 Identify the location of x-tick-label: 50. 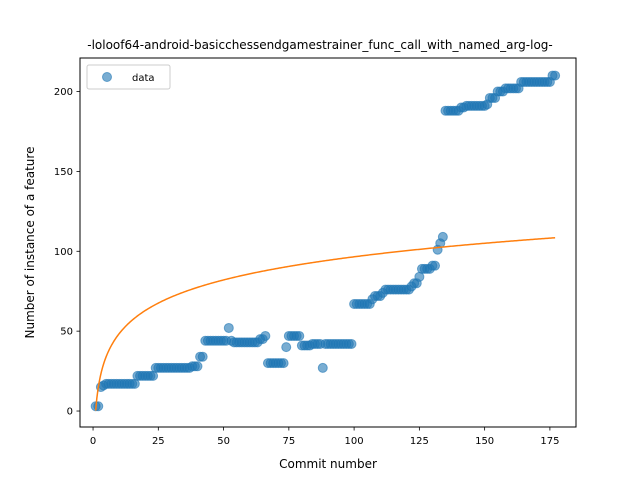
(223, 441).